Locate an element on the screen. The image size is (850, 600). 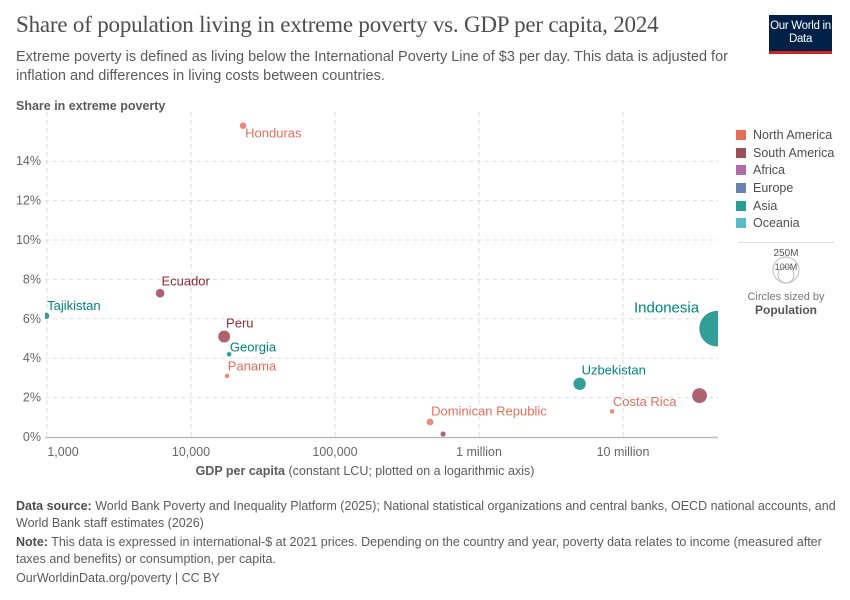
legend-label: South America is located at coordinates (794, 152).